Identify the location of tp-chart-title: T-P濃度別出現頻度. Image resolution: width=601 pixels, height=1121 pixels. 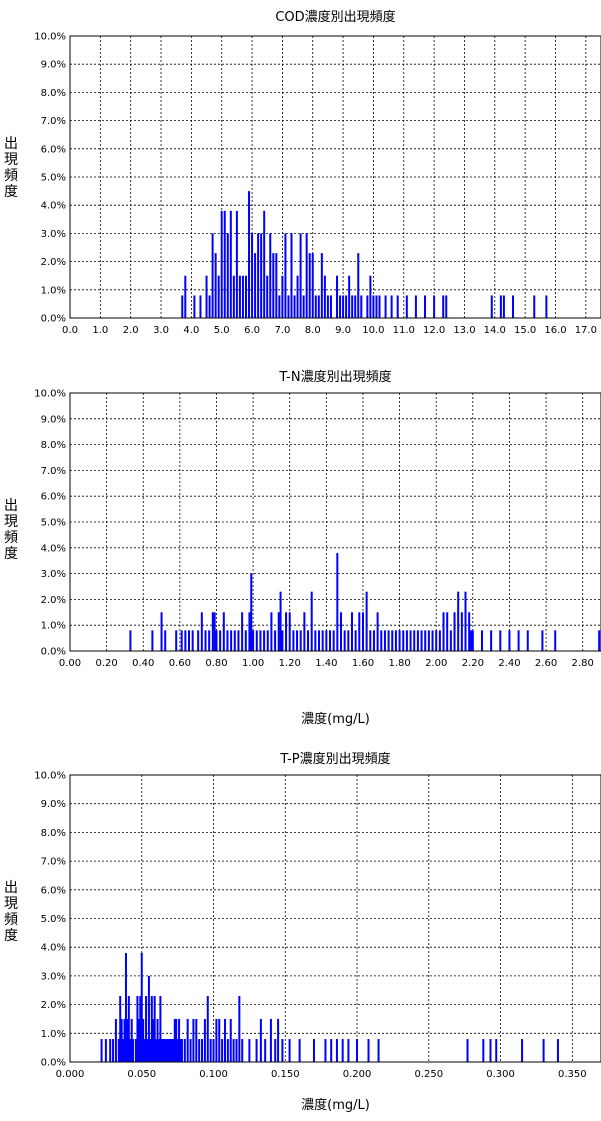
(335, 759).